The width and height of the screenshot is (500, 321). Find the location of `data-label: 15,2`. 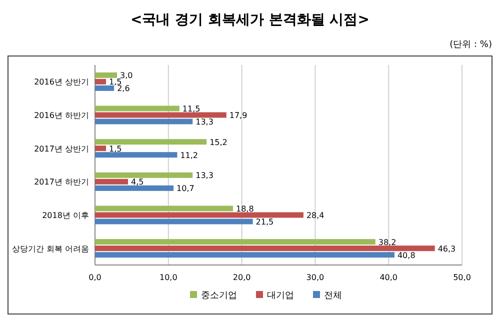

data-label: 15,2 is located at coordinates (219, 142).